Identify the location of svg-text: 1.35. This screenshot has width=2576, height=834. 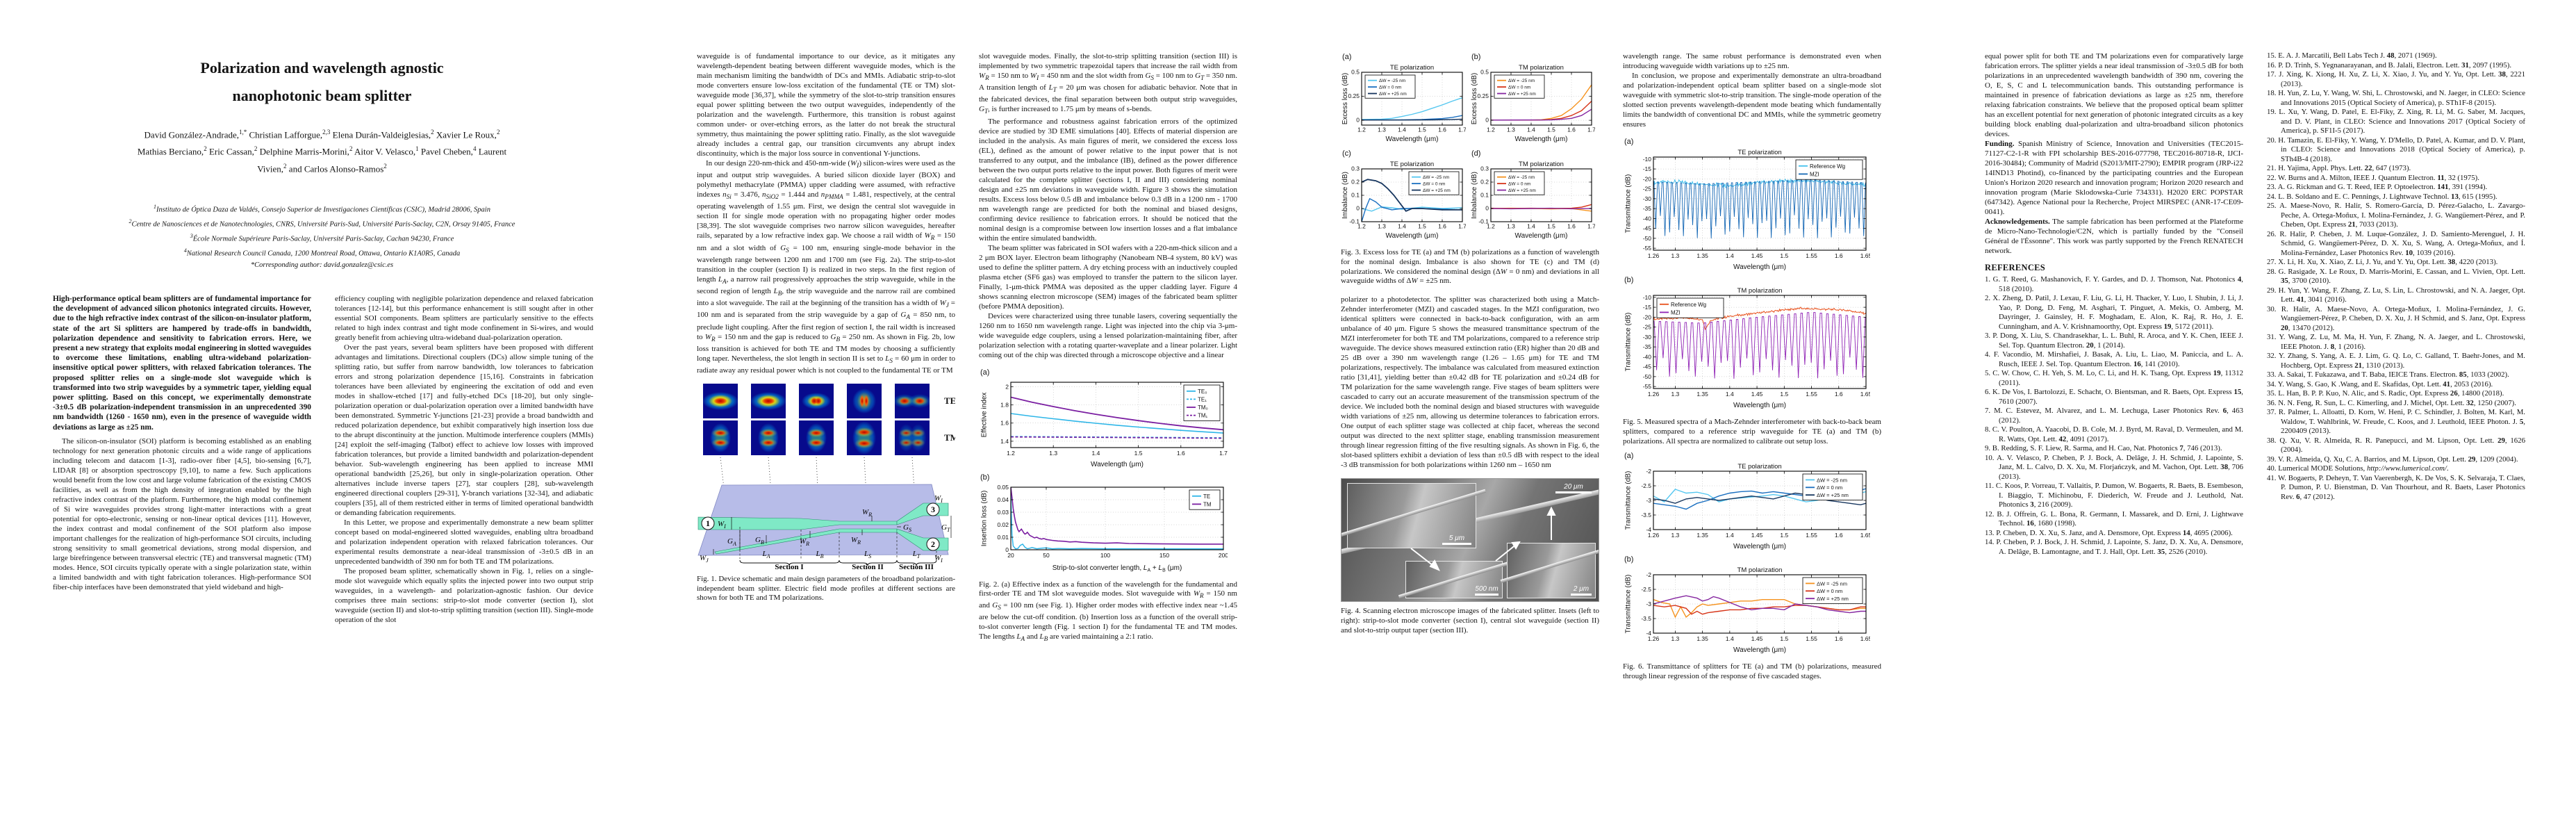
(1702, 394).